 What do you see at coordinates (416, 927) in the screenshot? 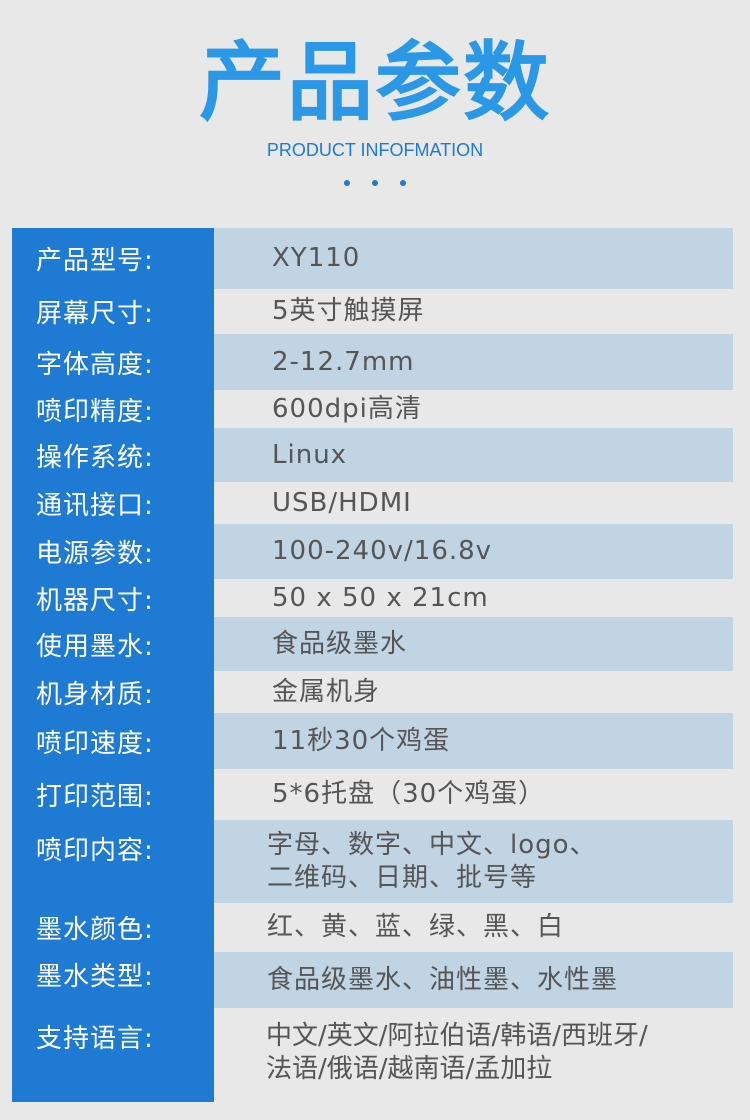
I see `spec-value: 红、黄、蓝、绿、黑、白` at bounding box center [416, 927].